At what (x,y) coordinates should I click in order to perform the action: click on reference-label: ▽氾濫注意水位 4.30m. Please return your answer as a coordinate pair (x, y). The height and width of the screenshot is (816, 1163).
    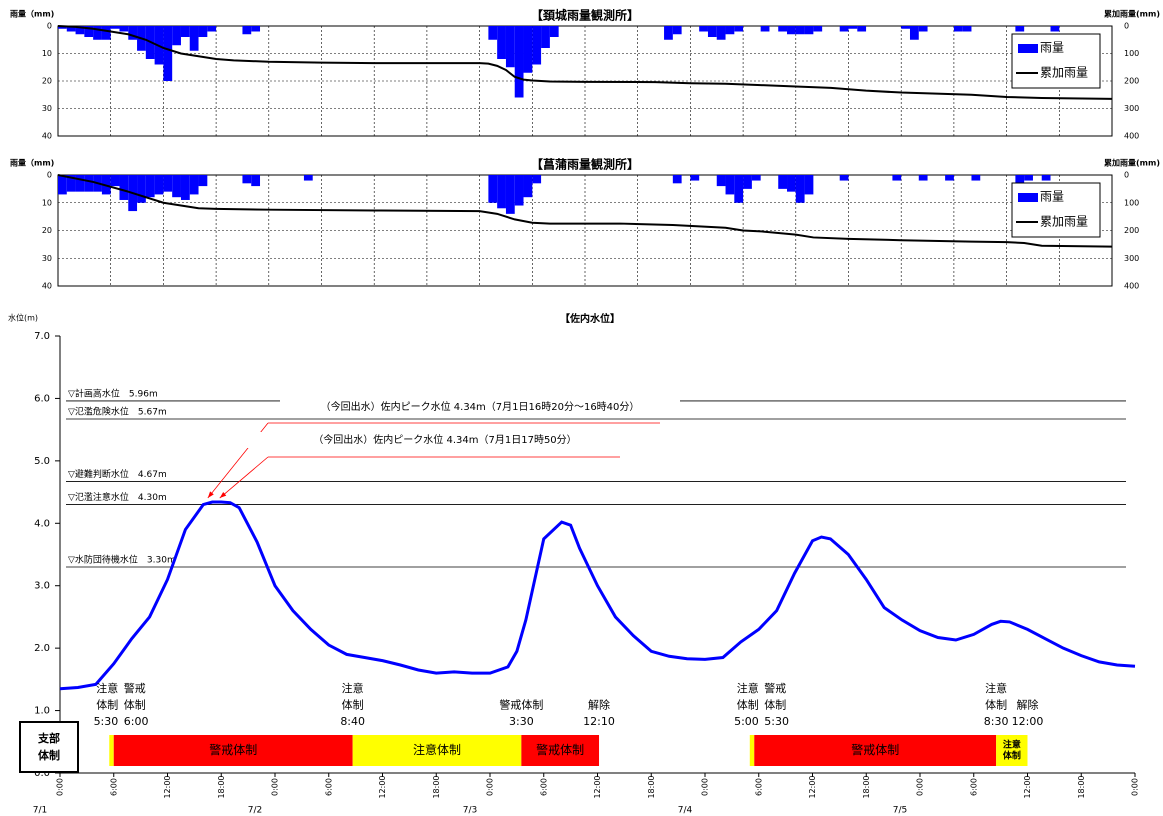
    Looking at the image, I should click on (117, 497).